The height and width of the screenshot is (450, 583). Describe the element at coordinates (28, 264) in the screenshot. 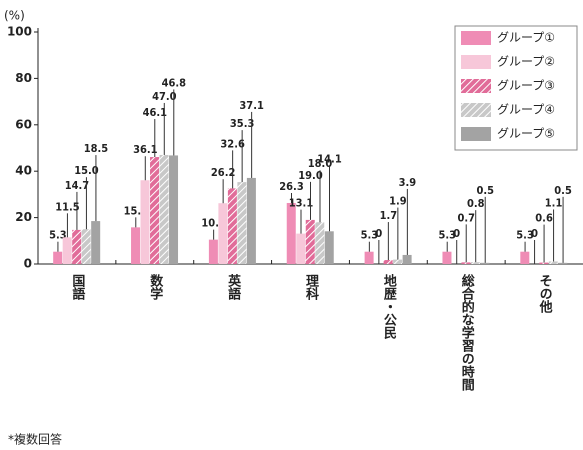

I see `y-tick-label: 0` at that location.